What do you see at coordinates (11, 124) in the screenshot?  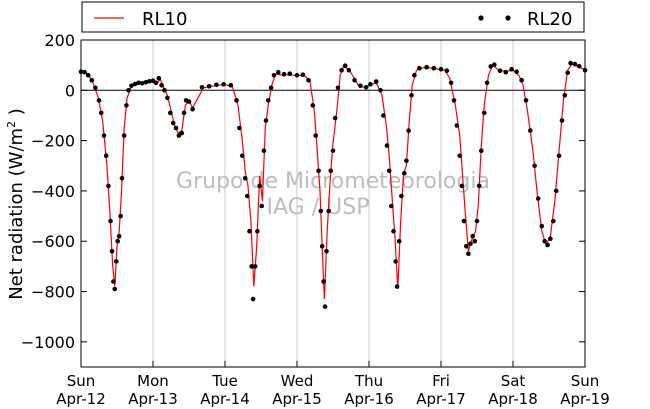 I see `y-axis-label-superscript: 2` at bounding box center [11, 124].